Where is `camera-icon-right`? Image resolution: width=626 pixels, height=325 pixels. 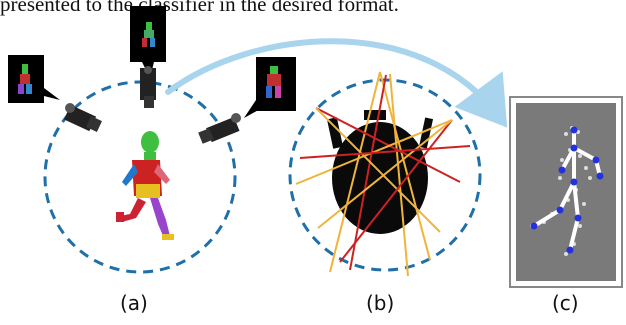
camera-icon-right is located at coordinates (219, 128).